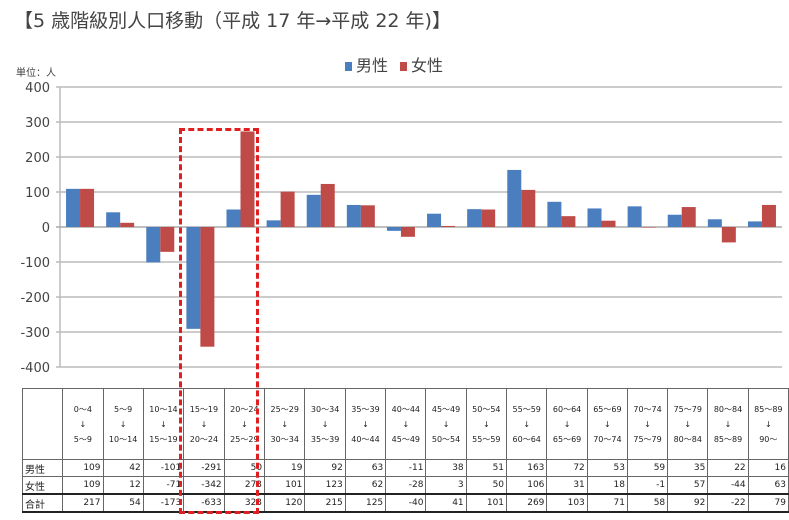 The image size is (789, 520). I want to click on age-group-header: 85～89 ↓ 90～, so click(768, 424).